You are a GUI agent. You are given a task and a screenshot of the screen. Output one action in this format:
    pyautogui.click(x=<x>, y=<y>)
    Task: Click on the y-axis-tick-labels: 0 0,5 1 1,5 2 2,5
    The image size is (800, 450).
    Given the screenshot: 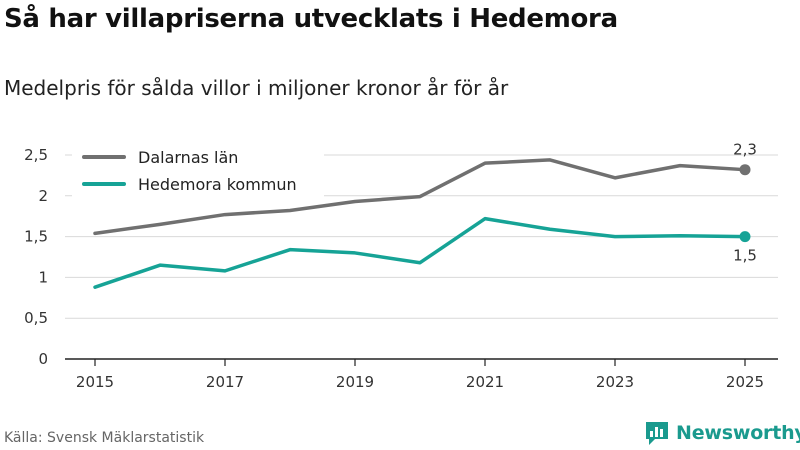 What is the action you would take?
    pyautogui.click(x=36, y=257)
    